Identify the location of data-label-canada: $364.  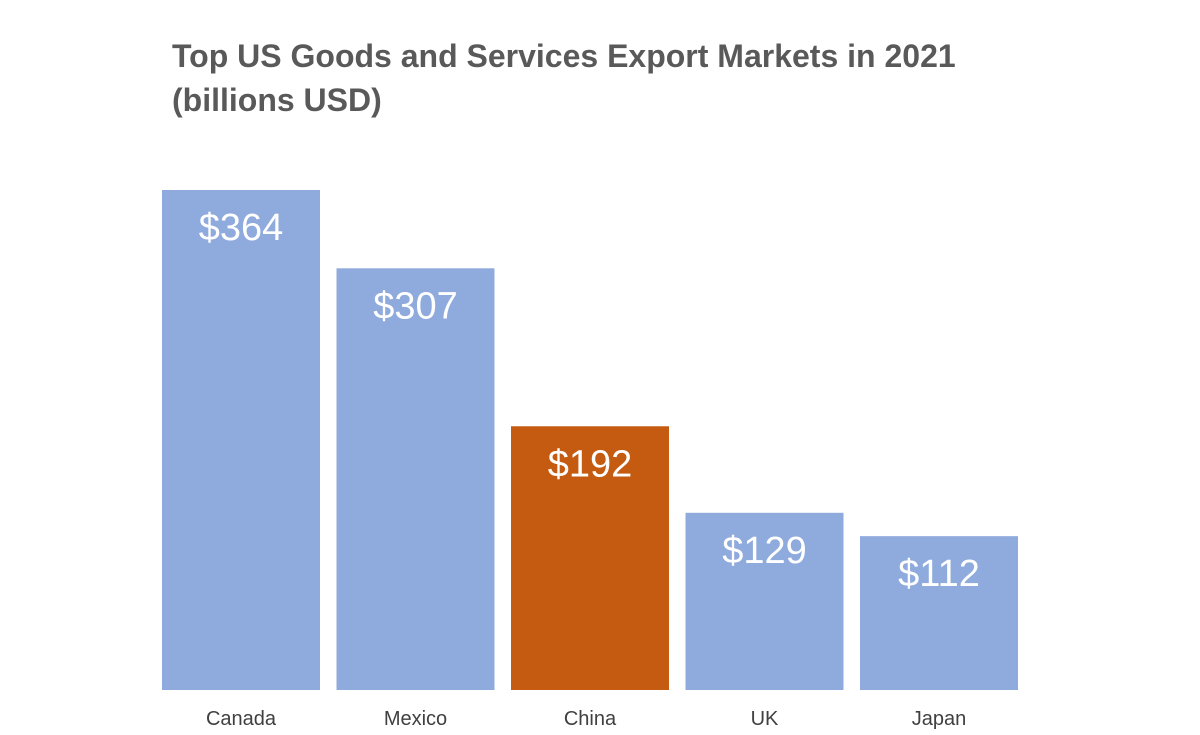
(241, 228).